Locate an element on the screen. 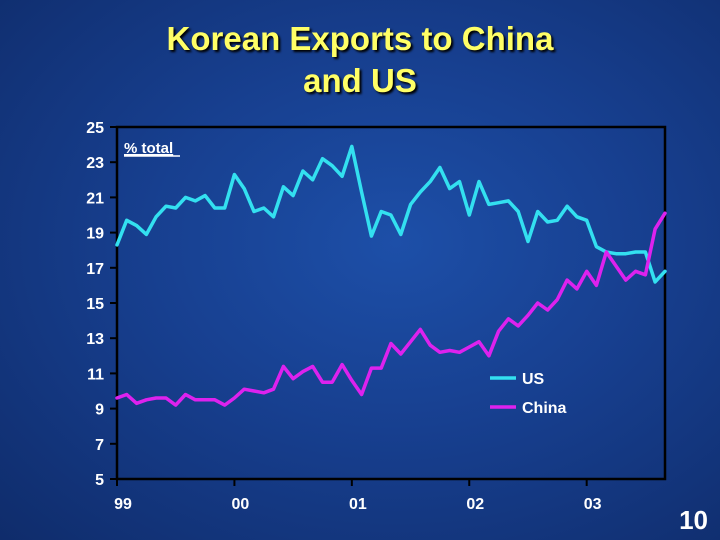  title-line-1: Korean Exports to China is located at coordinates (360, 38).